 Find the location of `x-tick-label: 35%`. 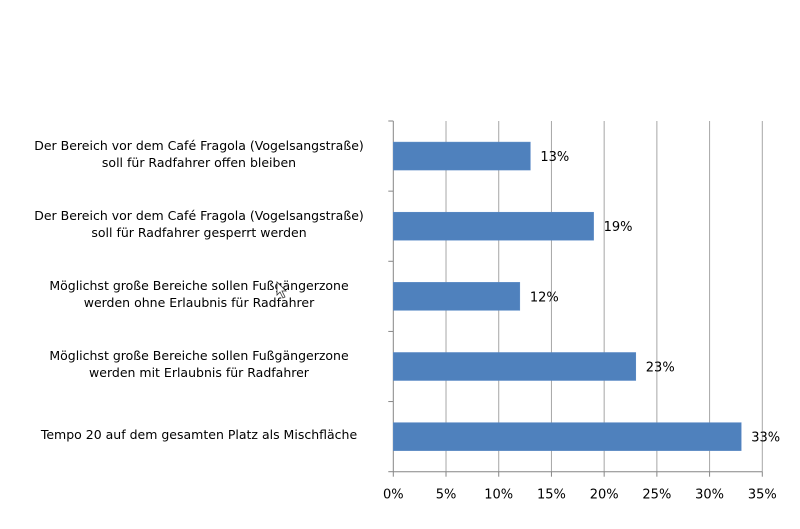

x-tick-label: 35% is located at coordinates (762, 495).